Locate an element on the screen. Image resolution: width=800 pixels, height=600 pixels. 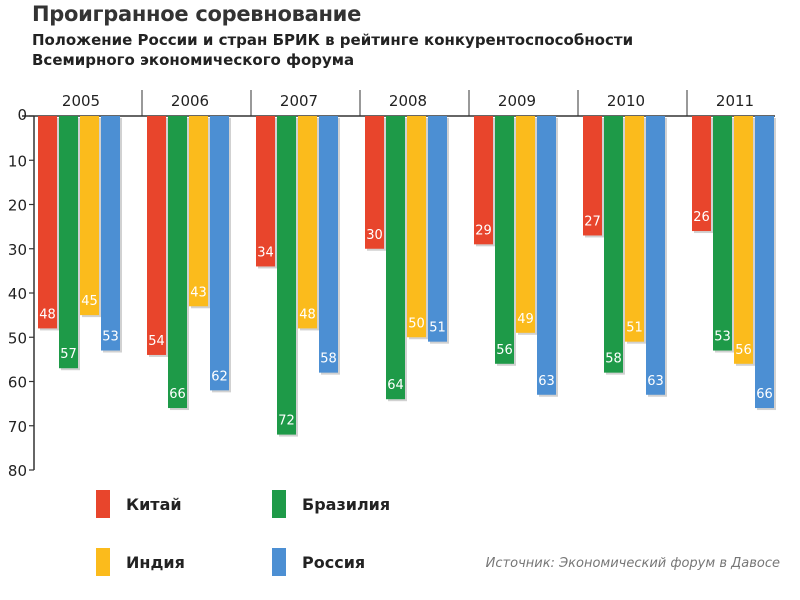
bar-3-2009 is located at coordinates (546, 255).